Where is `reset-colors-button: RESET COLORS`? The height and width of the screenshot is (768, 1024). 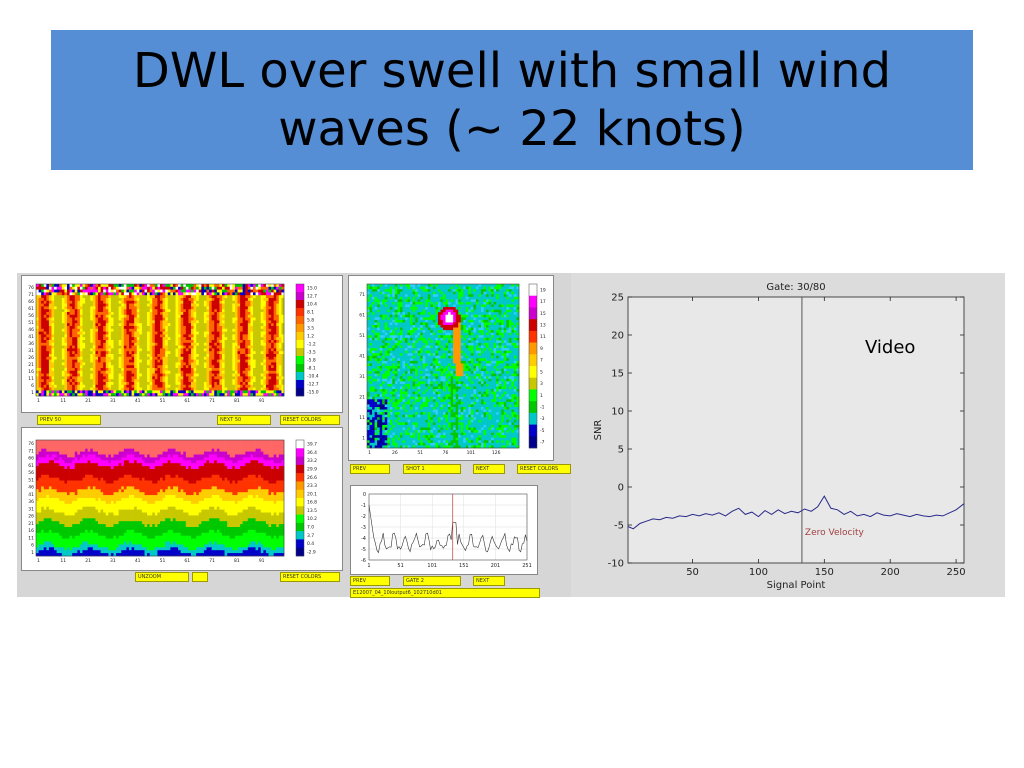
reset-colors-button: RESET COLORS is located at coordinates (310, 420).